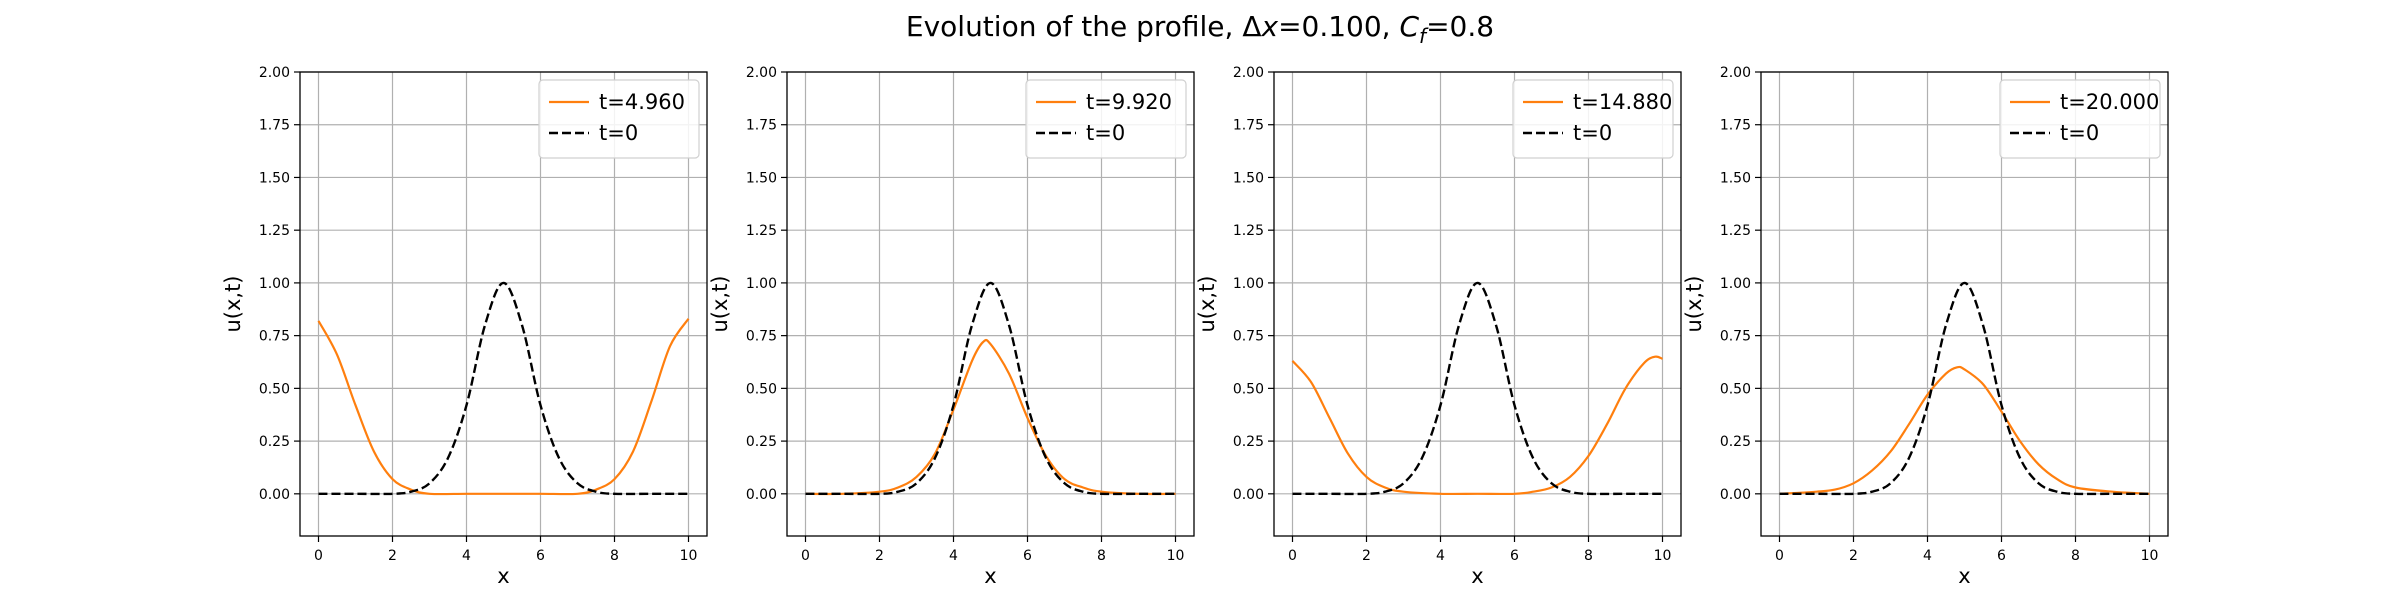 This screenshot has width=2400, height=600. I want to click on title-sub: f, so click(1424, 36).